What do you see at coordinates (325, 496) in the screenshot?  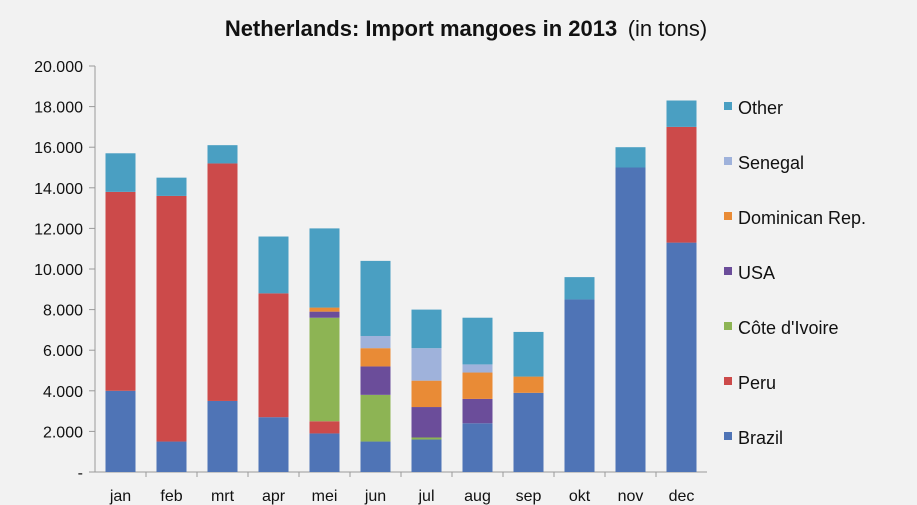 I see `x-tick-label: mei` at bounding box center [325, 496].